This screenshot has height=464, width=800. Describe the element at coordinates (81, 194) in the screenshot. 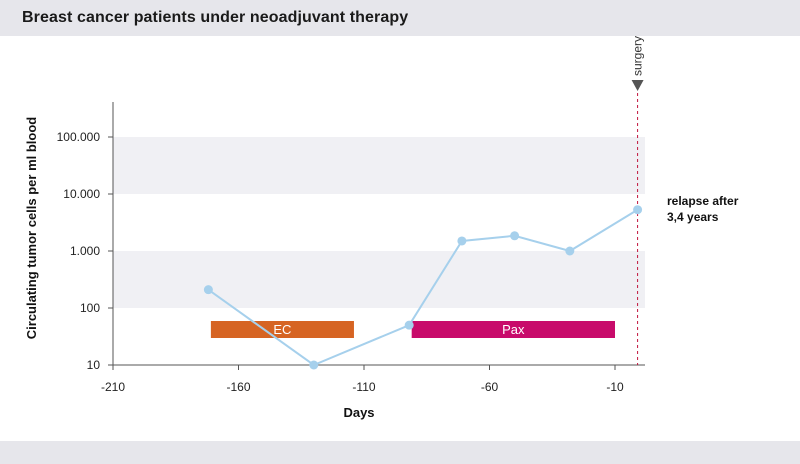

I see `y-tick-label: 10.000` at that location.